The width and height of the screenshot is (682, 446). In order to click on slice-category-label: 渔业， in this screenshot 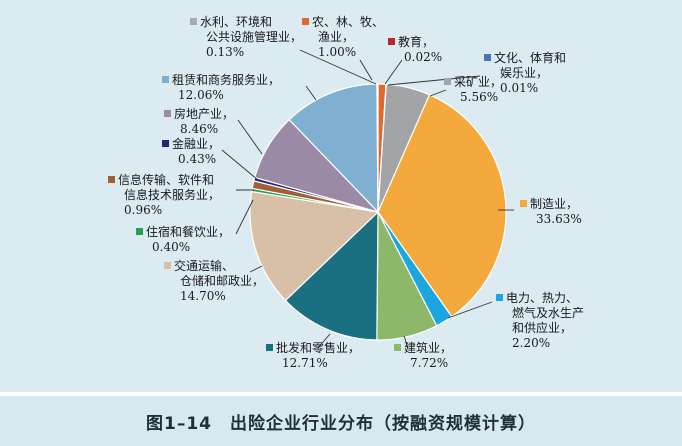, I will do `click(336, 37)`.